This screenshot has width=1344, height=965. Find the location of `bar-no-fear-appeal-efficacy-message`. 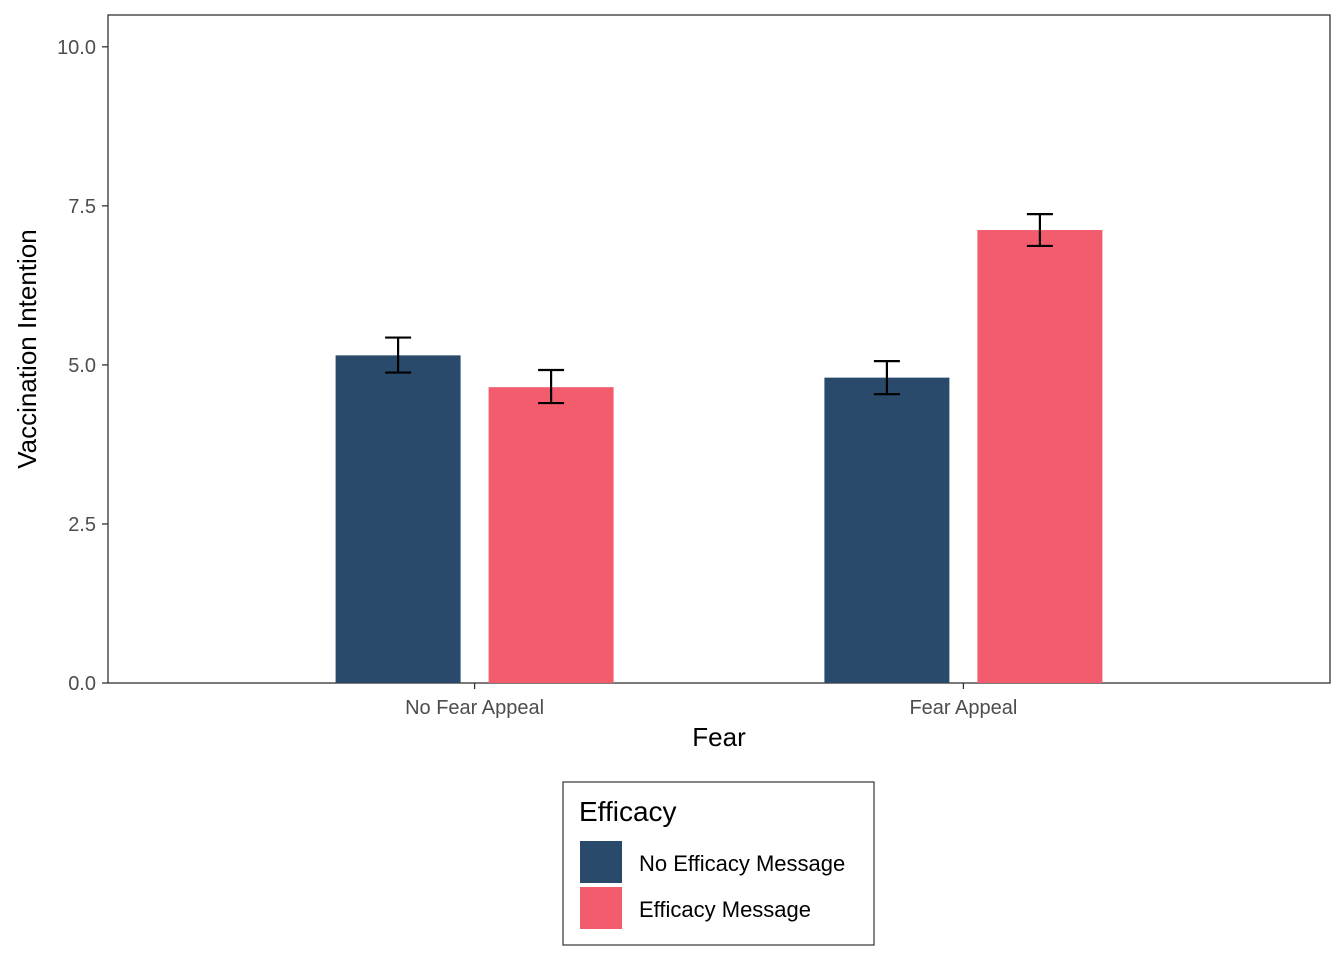

bar-no-fear-appeal-efficacy-message is located at coordinates (551, 535).